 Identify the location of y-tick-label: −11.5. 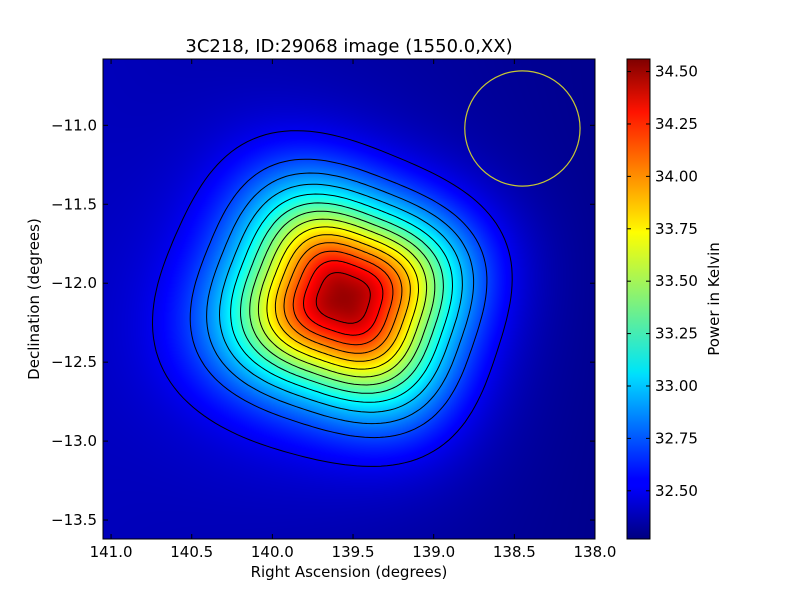
(74, 204).